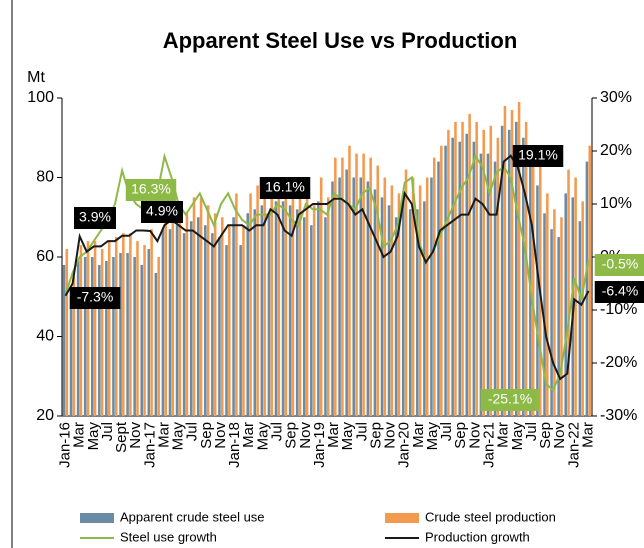 The image size is (644, 548). What do you see at coordinates (45, 415) in the screenshot?
I see `y-tick-label: 20` at bounding box center [45, 415].